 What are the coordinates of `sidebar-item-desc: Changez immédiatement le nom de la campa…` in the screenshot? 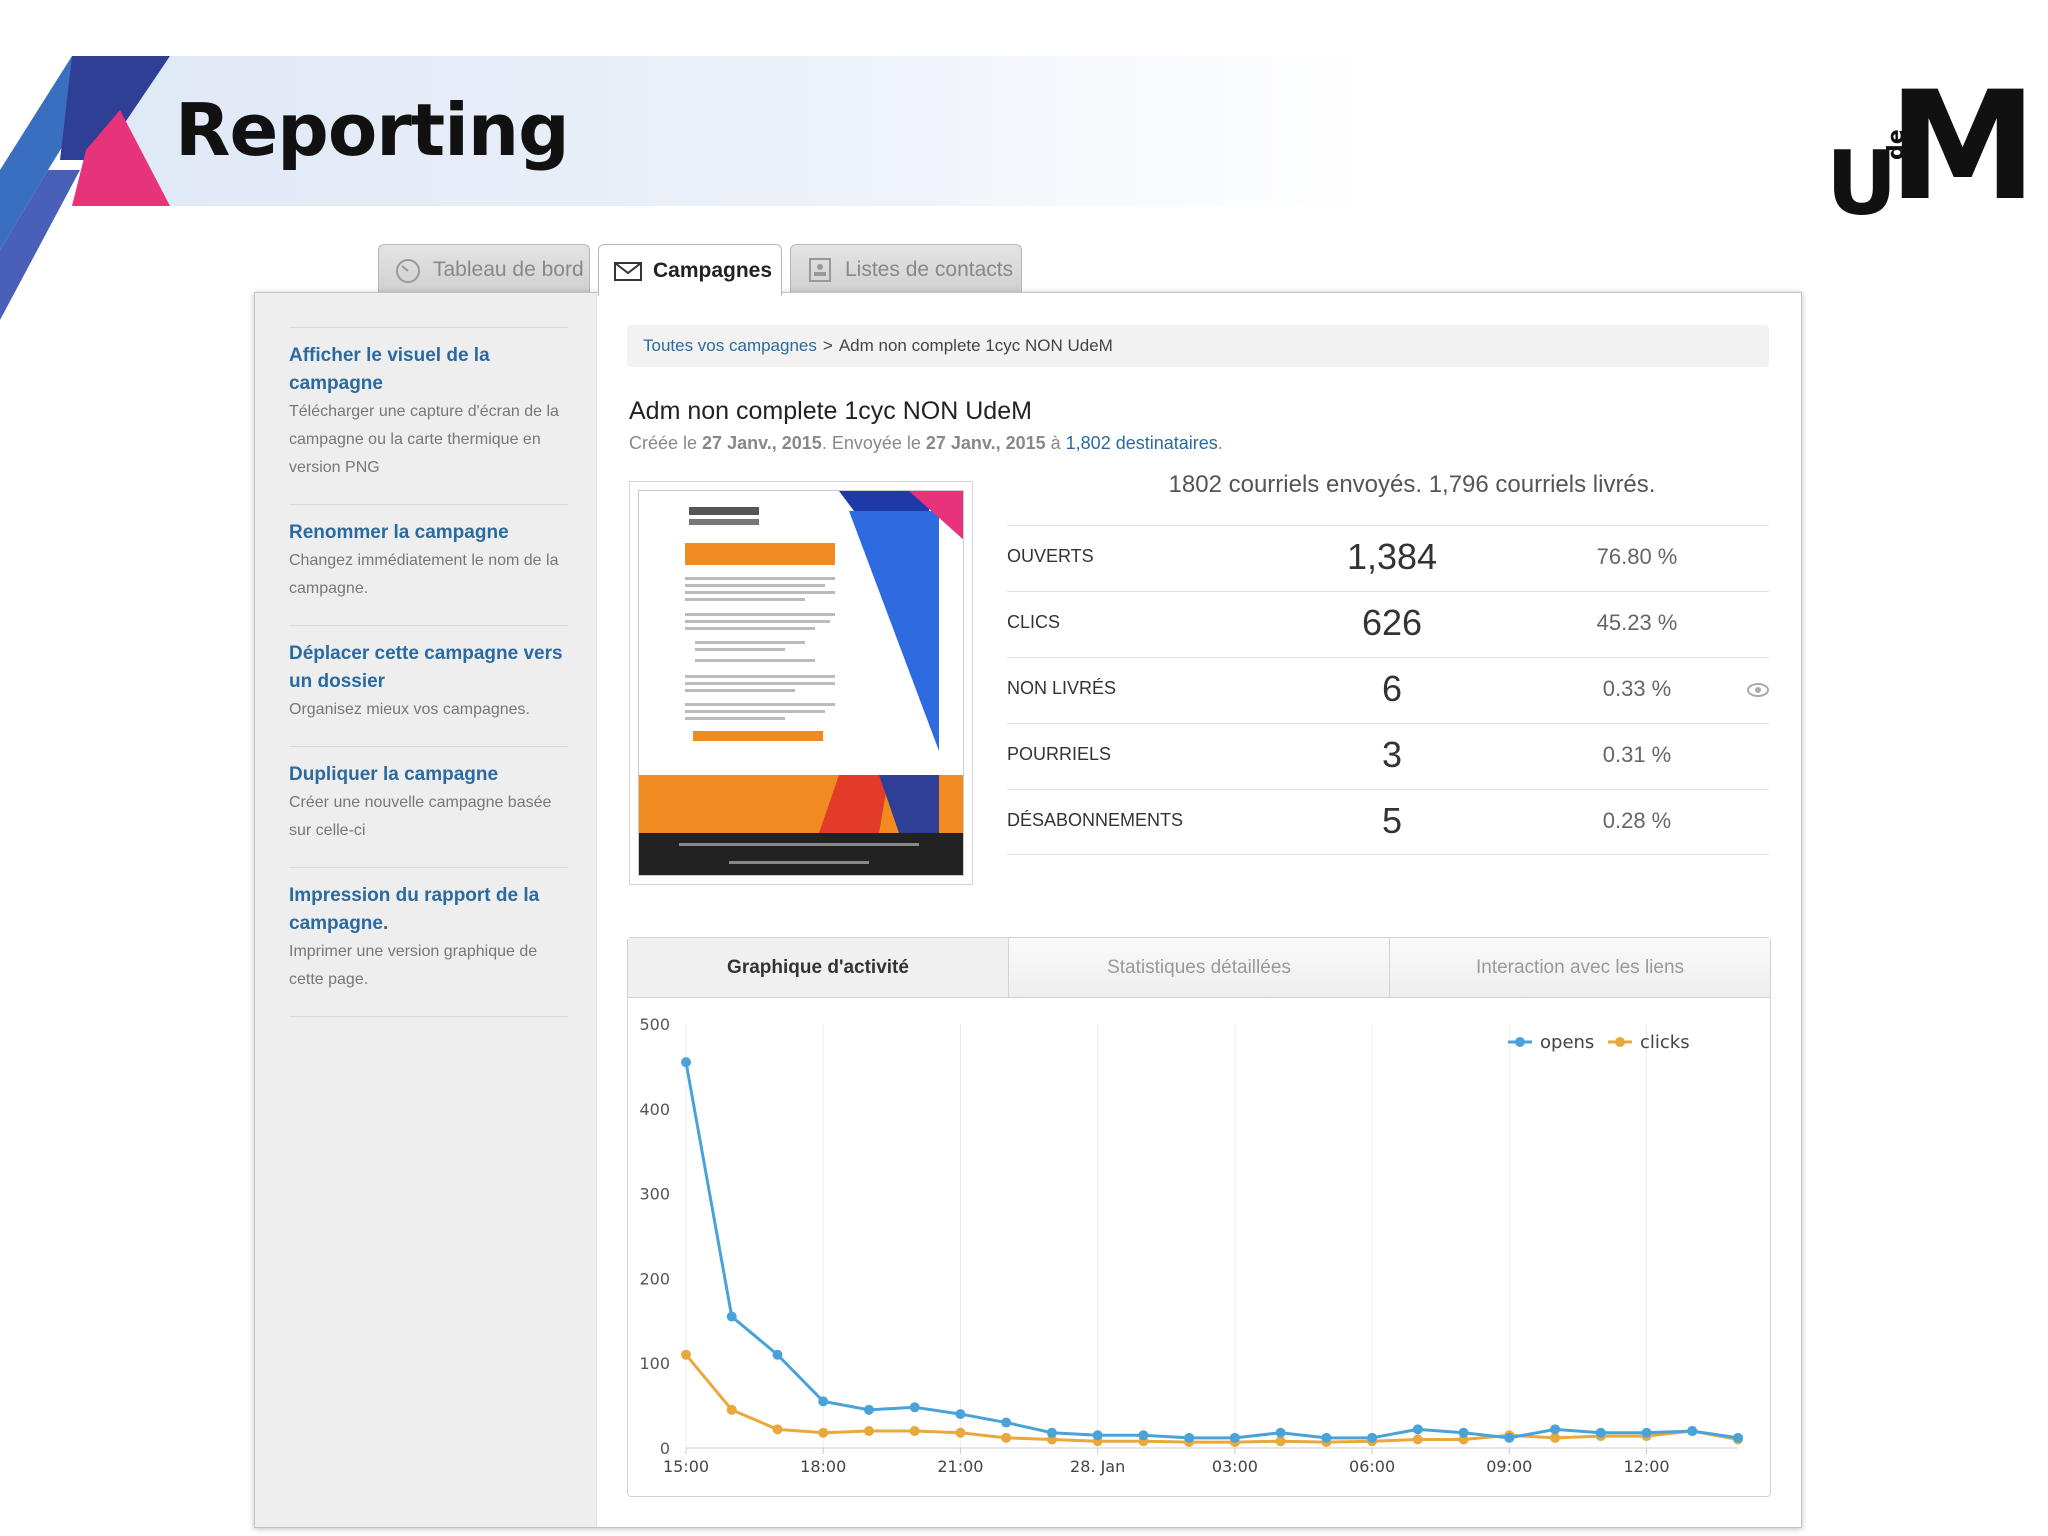 It's located at (424, 574).